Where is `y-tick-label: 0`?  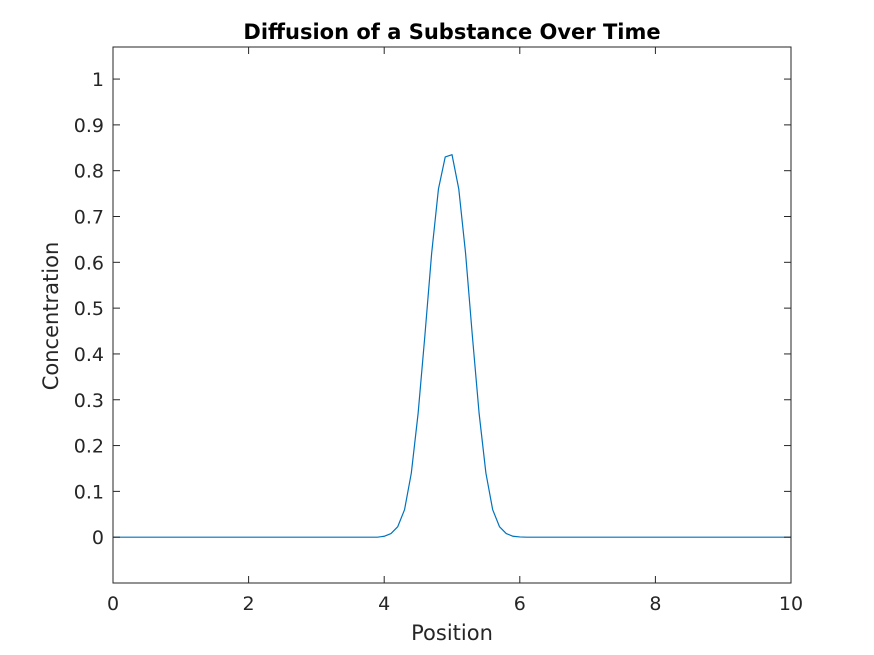
y-tick-label: 0 is located at coordinates (98, 538).